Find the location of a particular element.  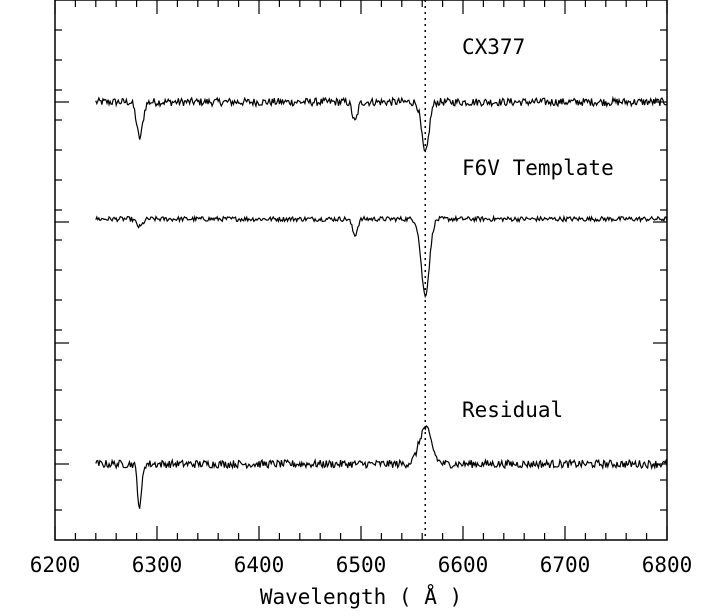

series-line-f6v-template is located at coordinates (381, 256).